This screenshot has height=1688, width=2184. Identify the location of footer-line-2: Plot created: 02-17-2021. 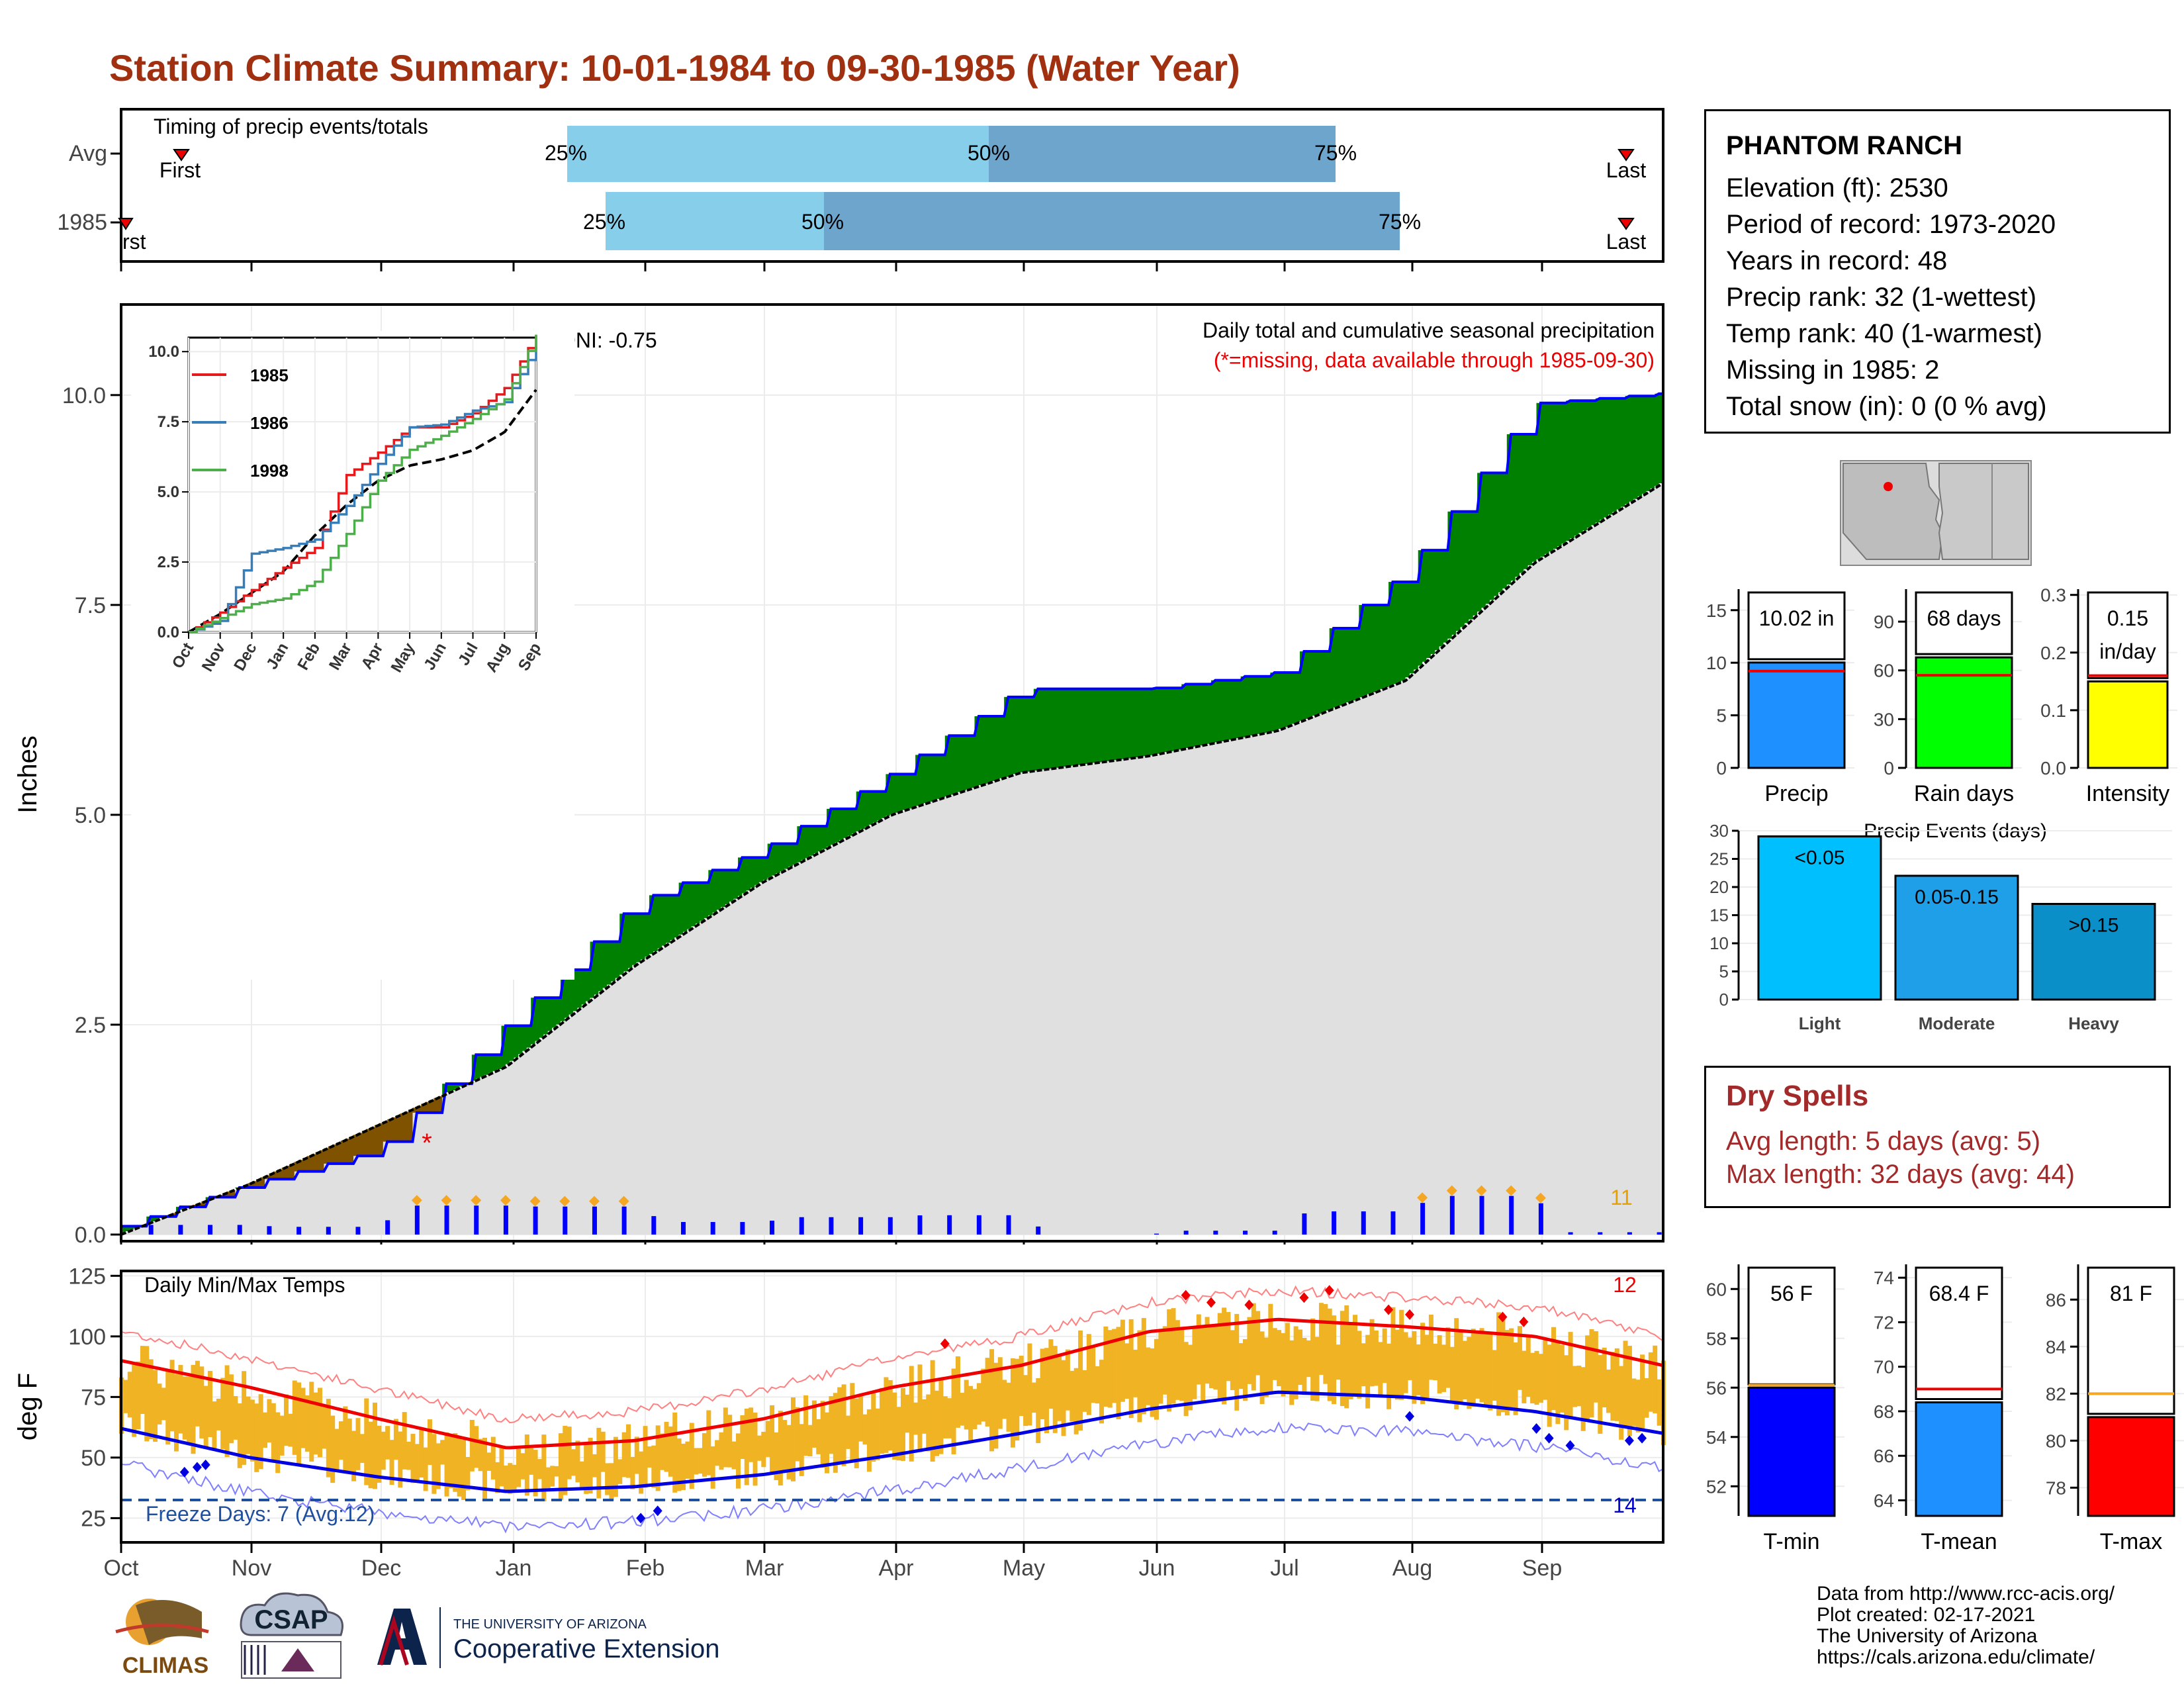
(1926, 1615).